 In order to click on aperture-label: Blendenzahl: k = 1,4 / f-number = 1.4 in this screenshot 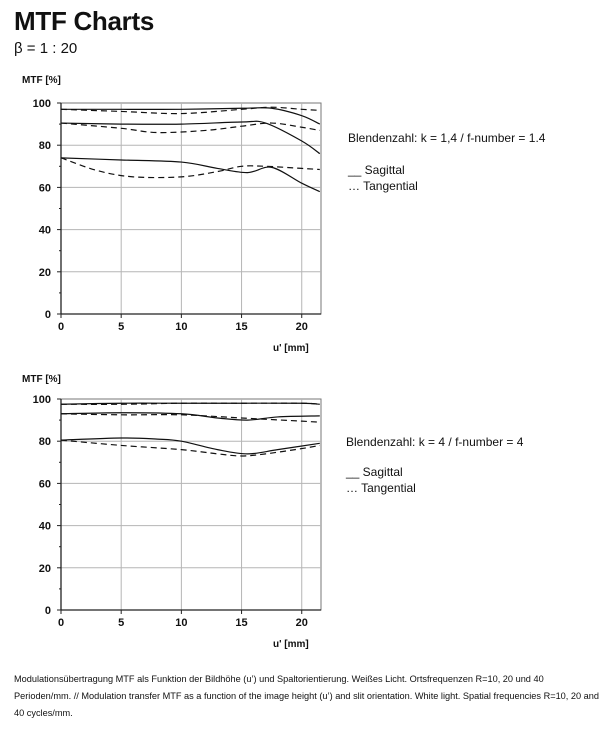, I will do `click(447, 138)`.